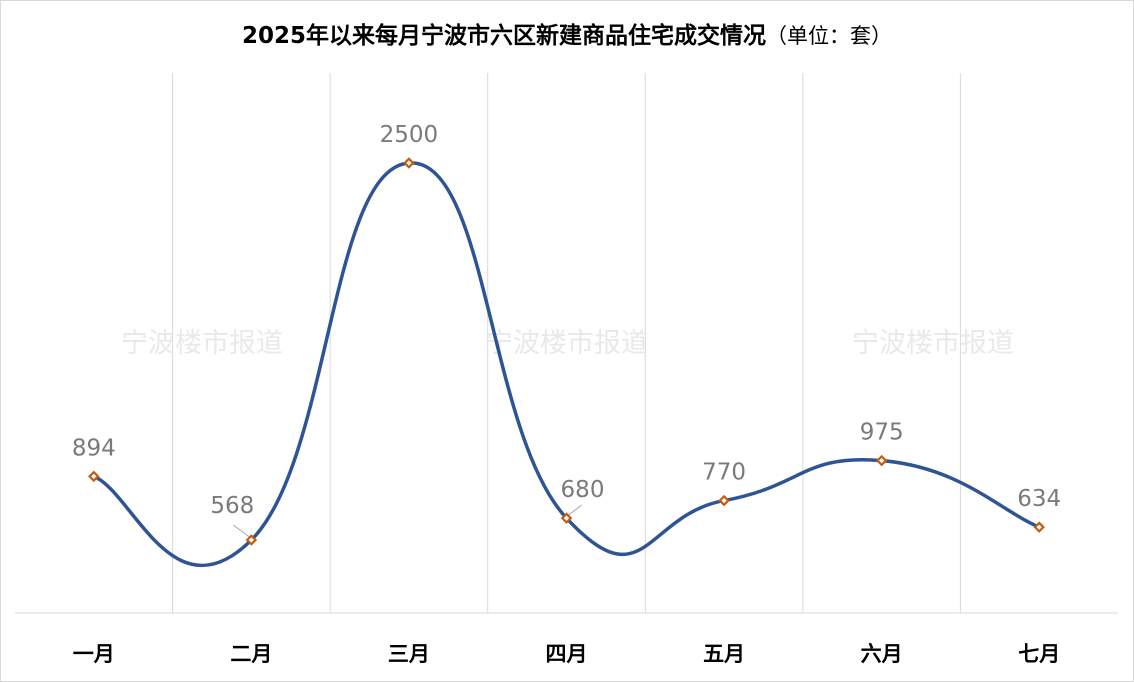  Describe the element at coordinates (724, 654) in the screenshot. I see `category-label: 五月` at that location.